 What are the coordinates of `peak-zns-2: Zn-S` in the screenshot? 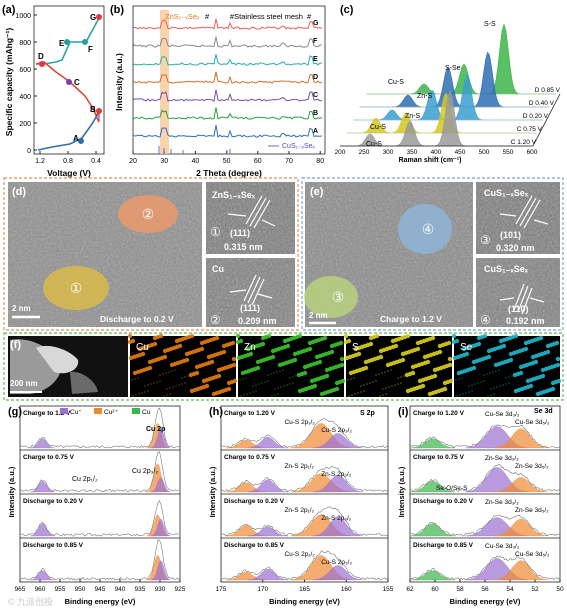 It's located at (413, 116).